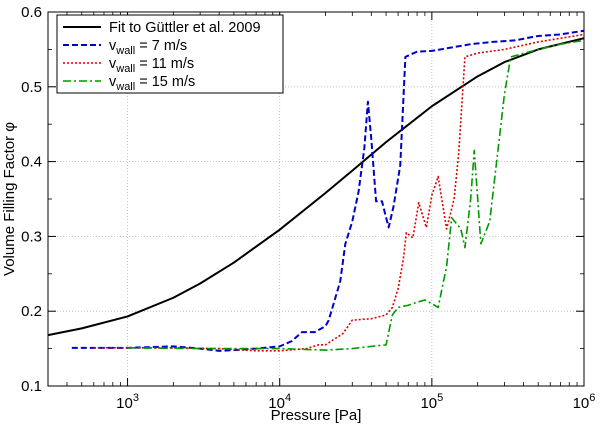 The height and width of the screenshot is (428, 600). I want to click on y-tick-label: 0.2, so click(31, 311).